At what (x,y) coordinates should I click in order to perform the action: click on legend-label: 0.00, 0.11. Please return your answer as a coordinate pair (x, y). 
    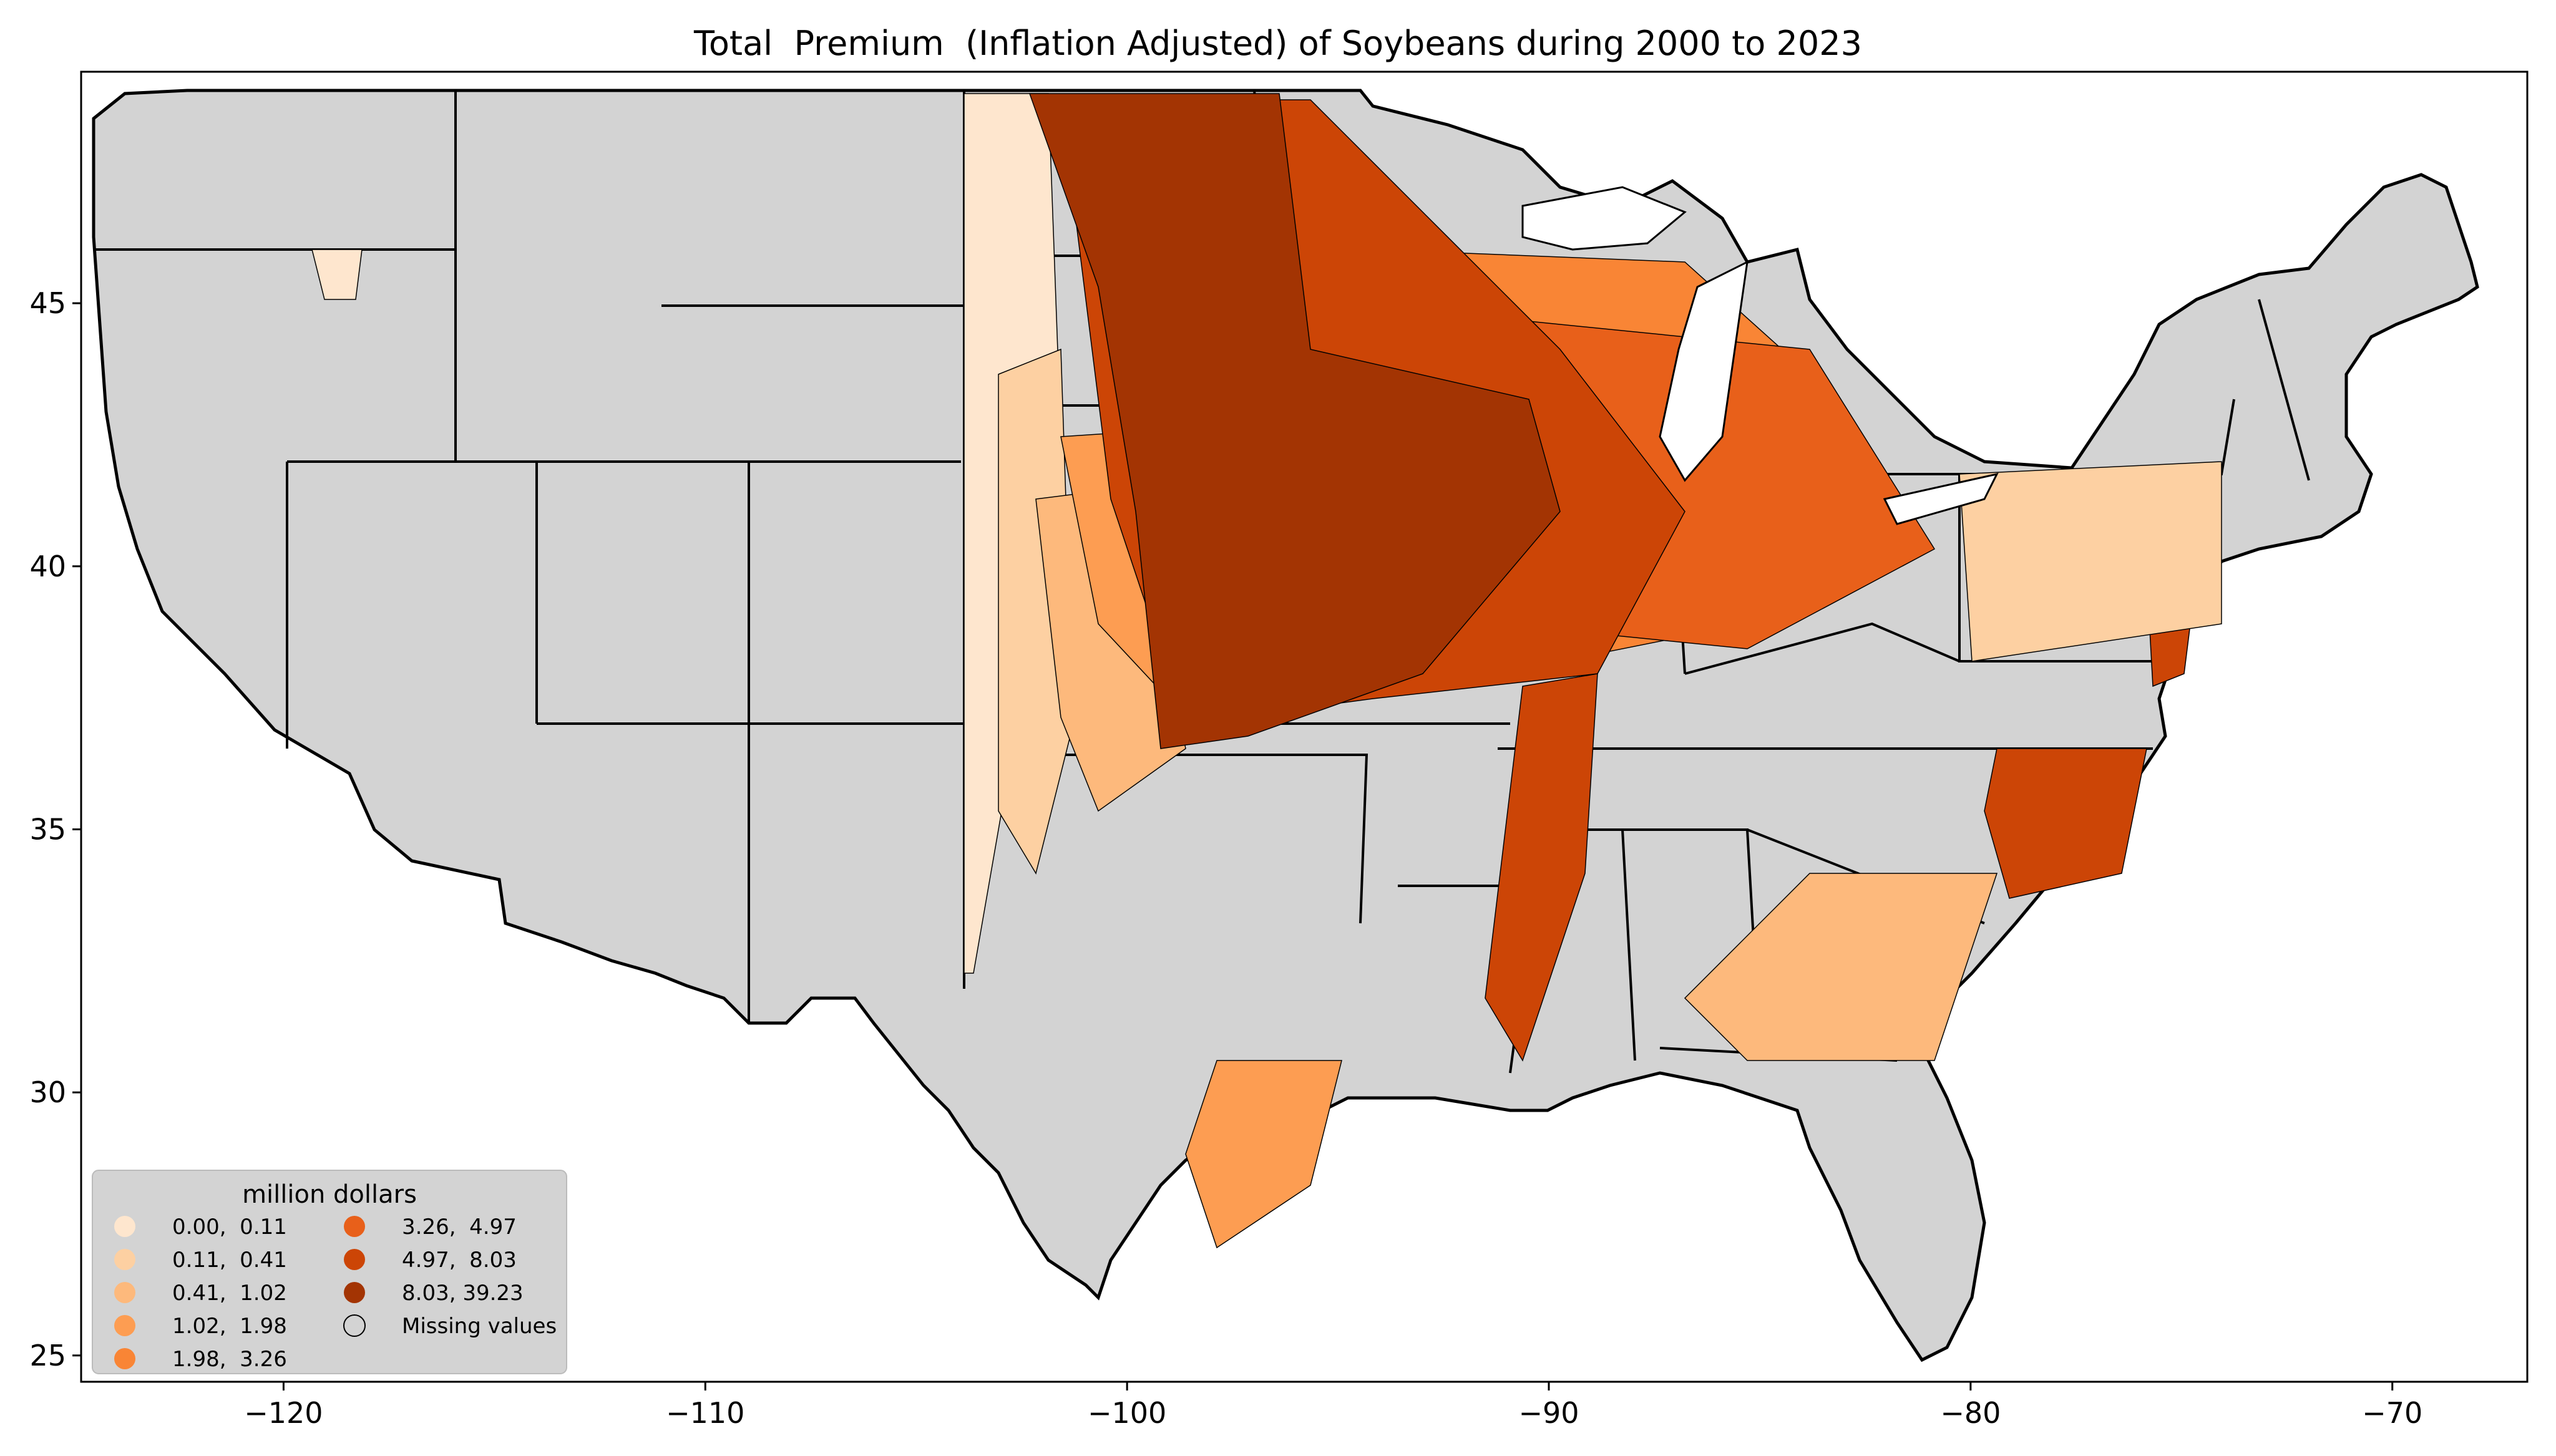
    Looking at the image, I should click on (229, 1228).